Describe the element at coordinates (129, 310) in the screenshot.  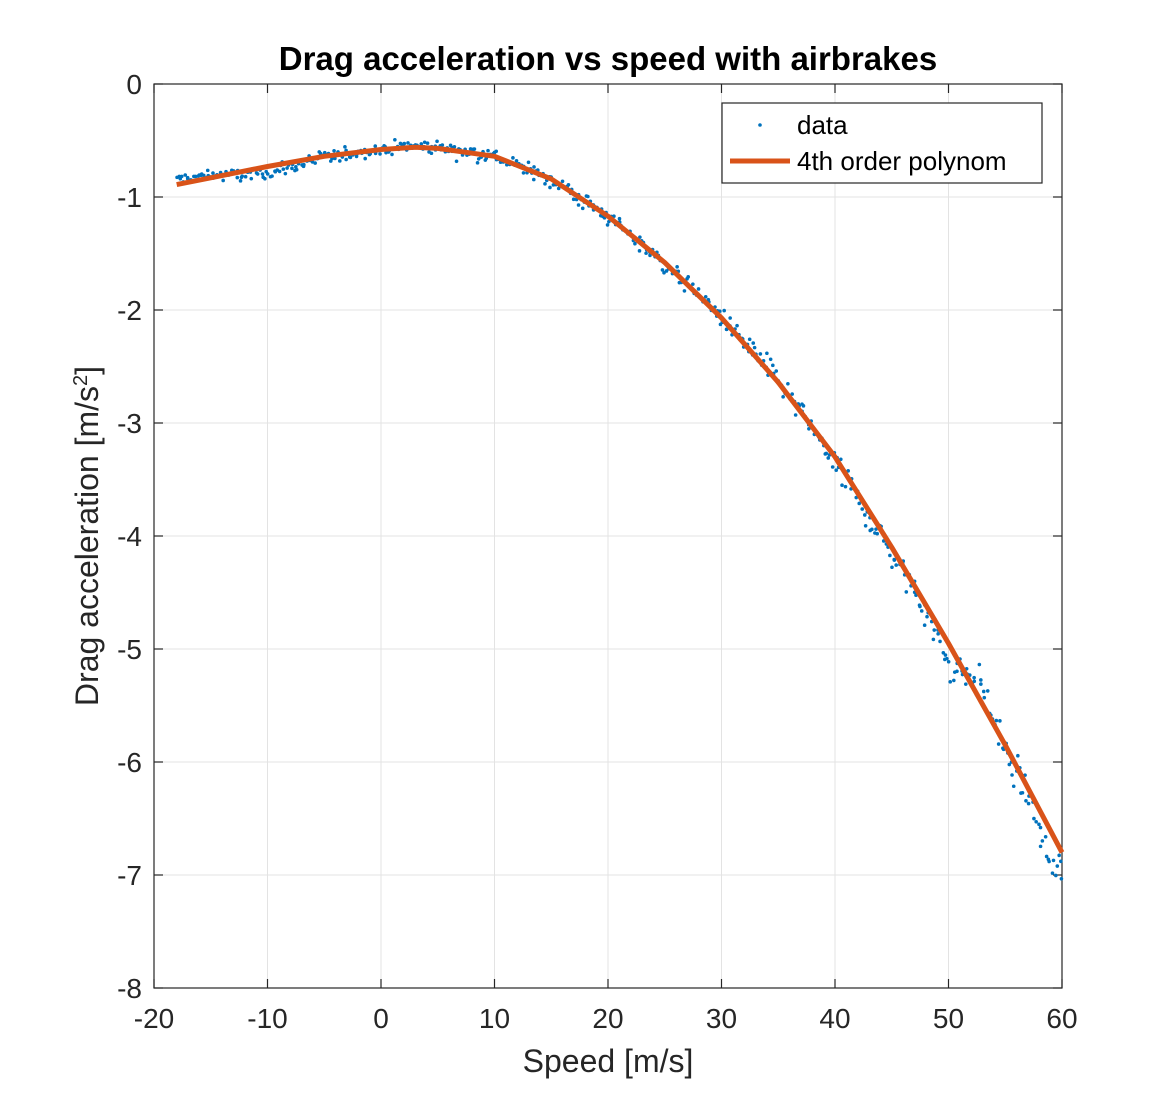
I see `y-tick-label: -2` at that location.